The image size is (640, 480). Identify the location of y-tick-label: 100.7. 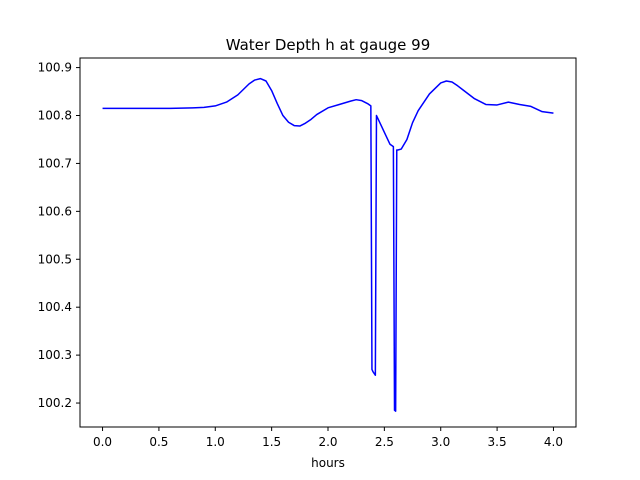
(55, 163).